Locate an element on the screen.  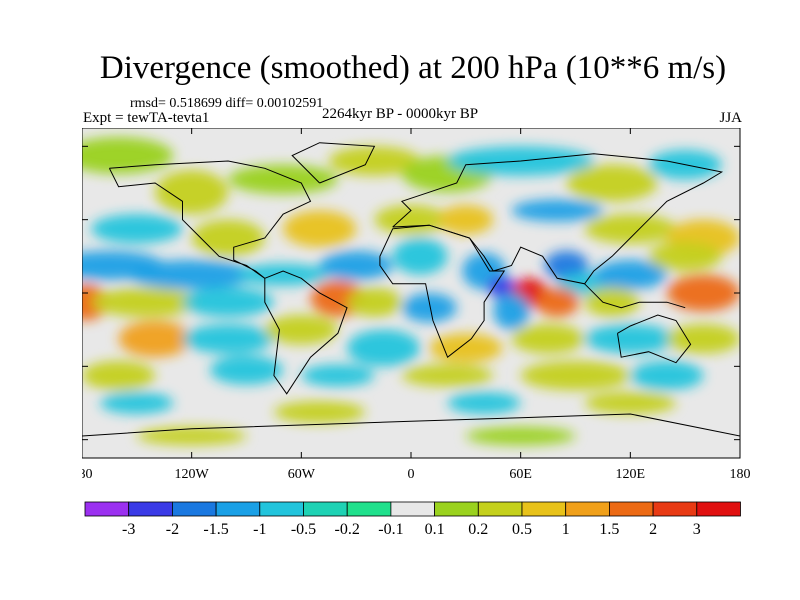
rmsd-stat: rmsd= 0.518699 diff= 0.00102591 is located at coordinates (227, 103).